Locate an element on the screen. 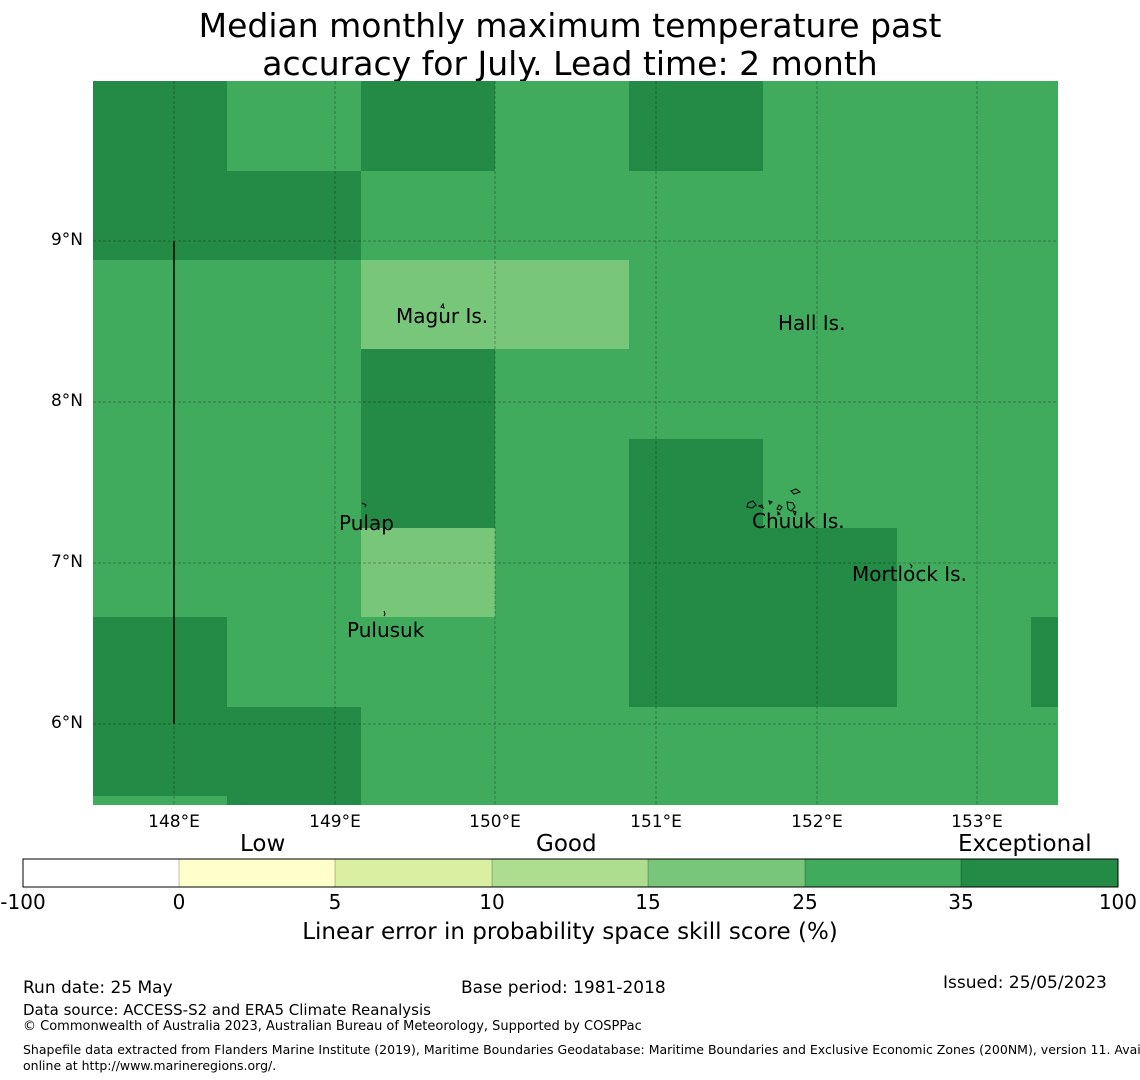 This screenshot has height=1080, width=1140. run-date: Run date: 25 May is located at coordinates (98, 988).